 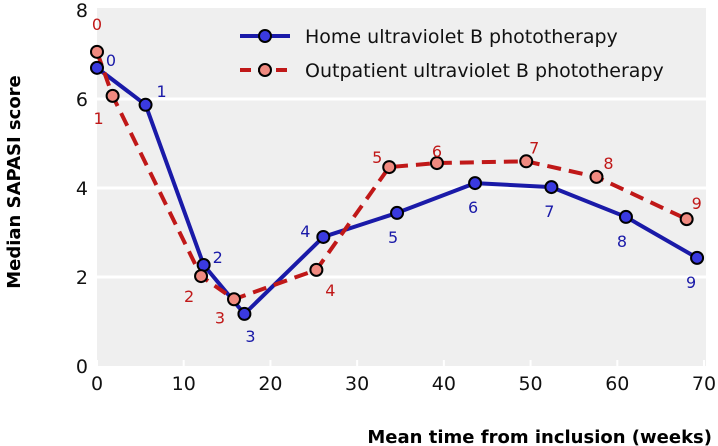 I want to click on legend-label-outpatient: Outpatient ultraviolet B phototherapy, so click(x=484, y=71).